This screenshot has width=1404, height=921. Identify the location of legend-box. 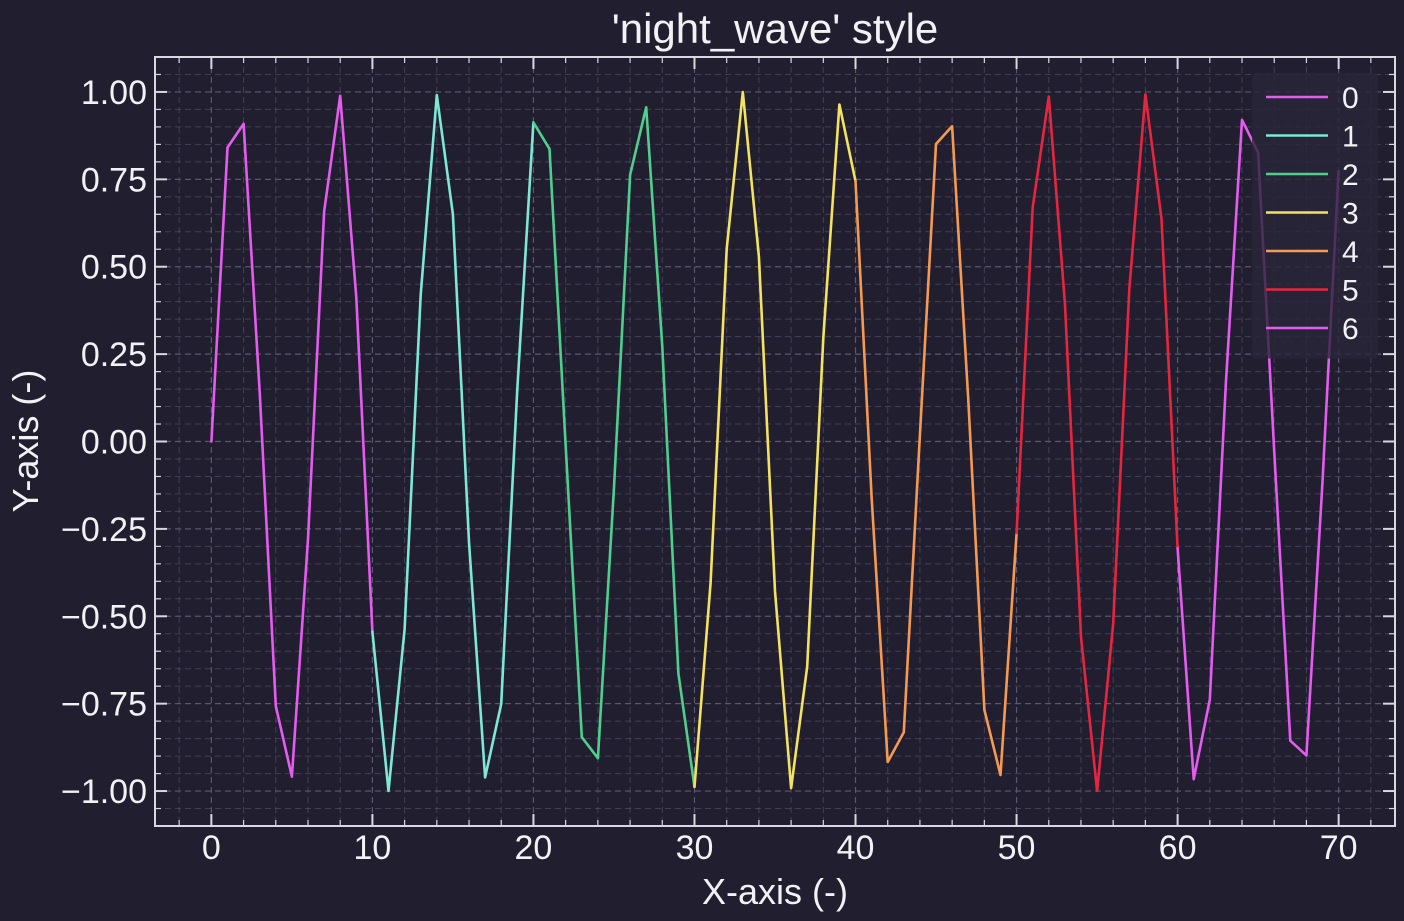
(1315, 216).